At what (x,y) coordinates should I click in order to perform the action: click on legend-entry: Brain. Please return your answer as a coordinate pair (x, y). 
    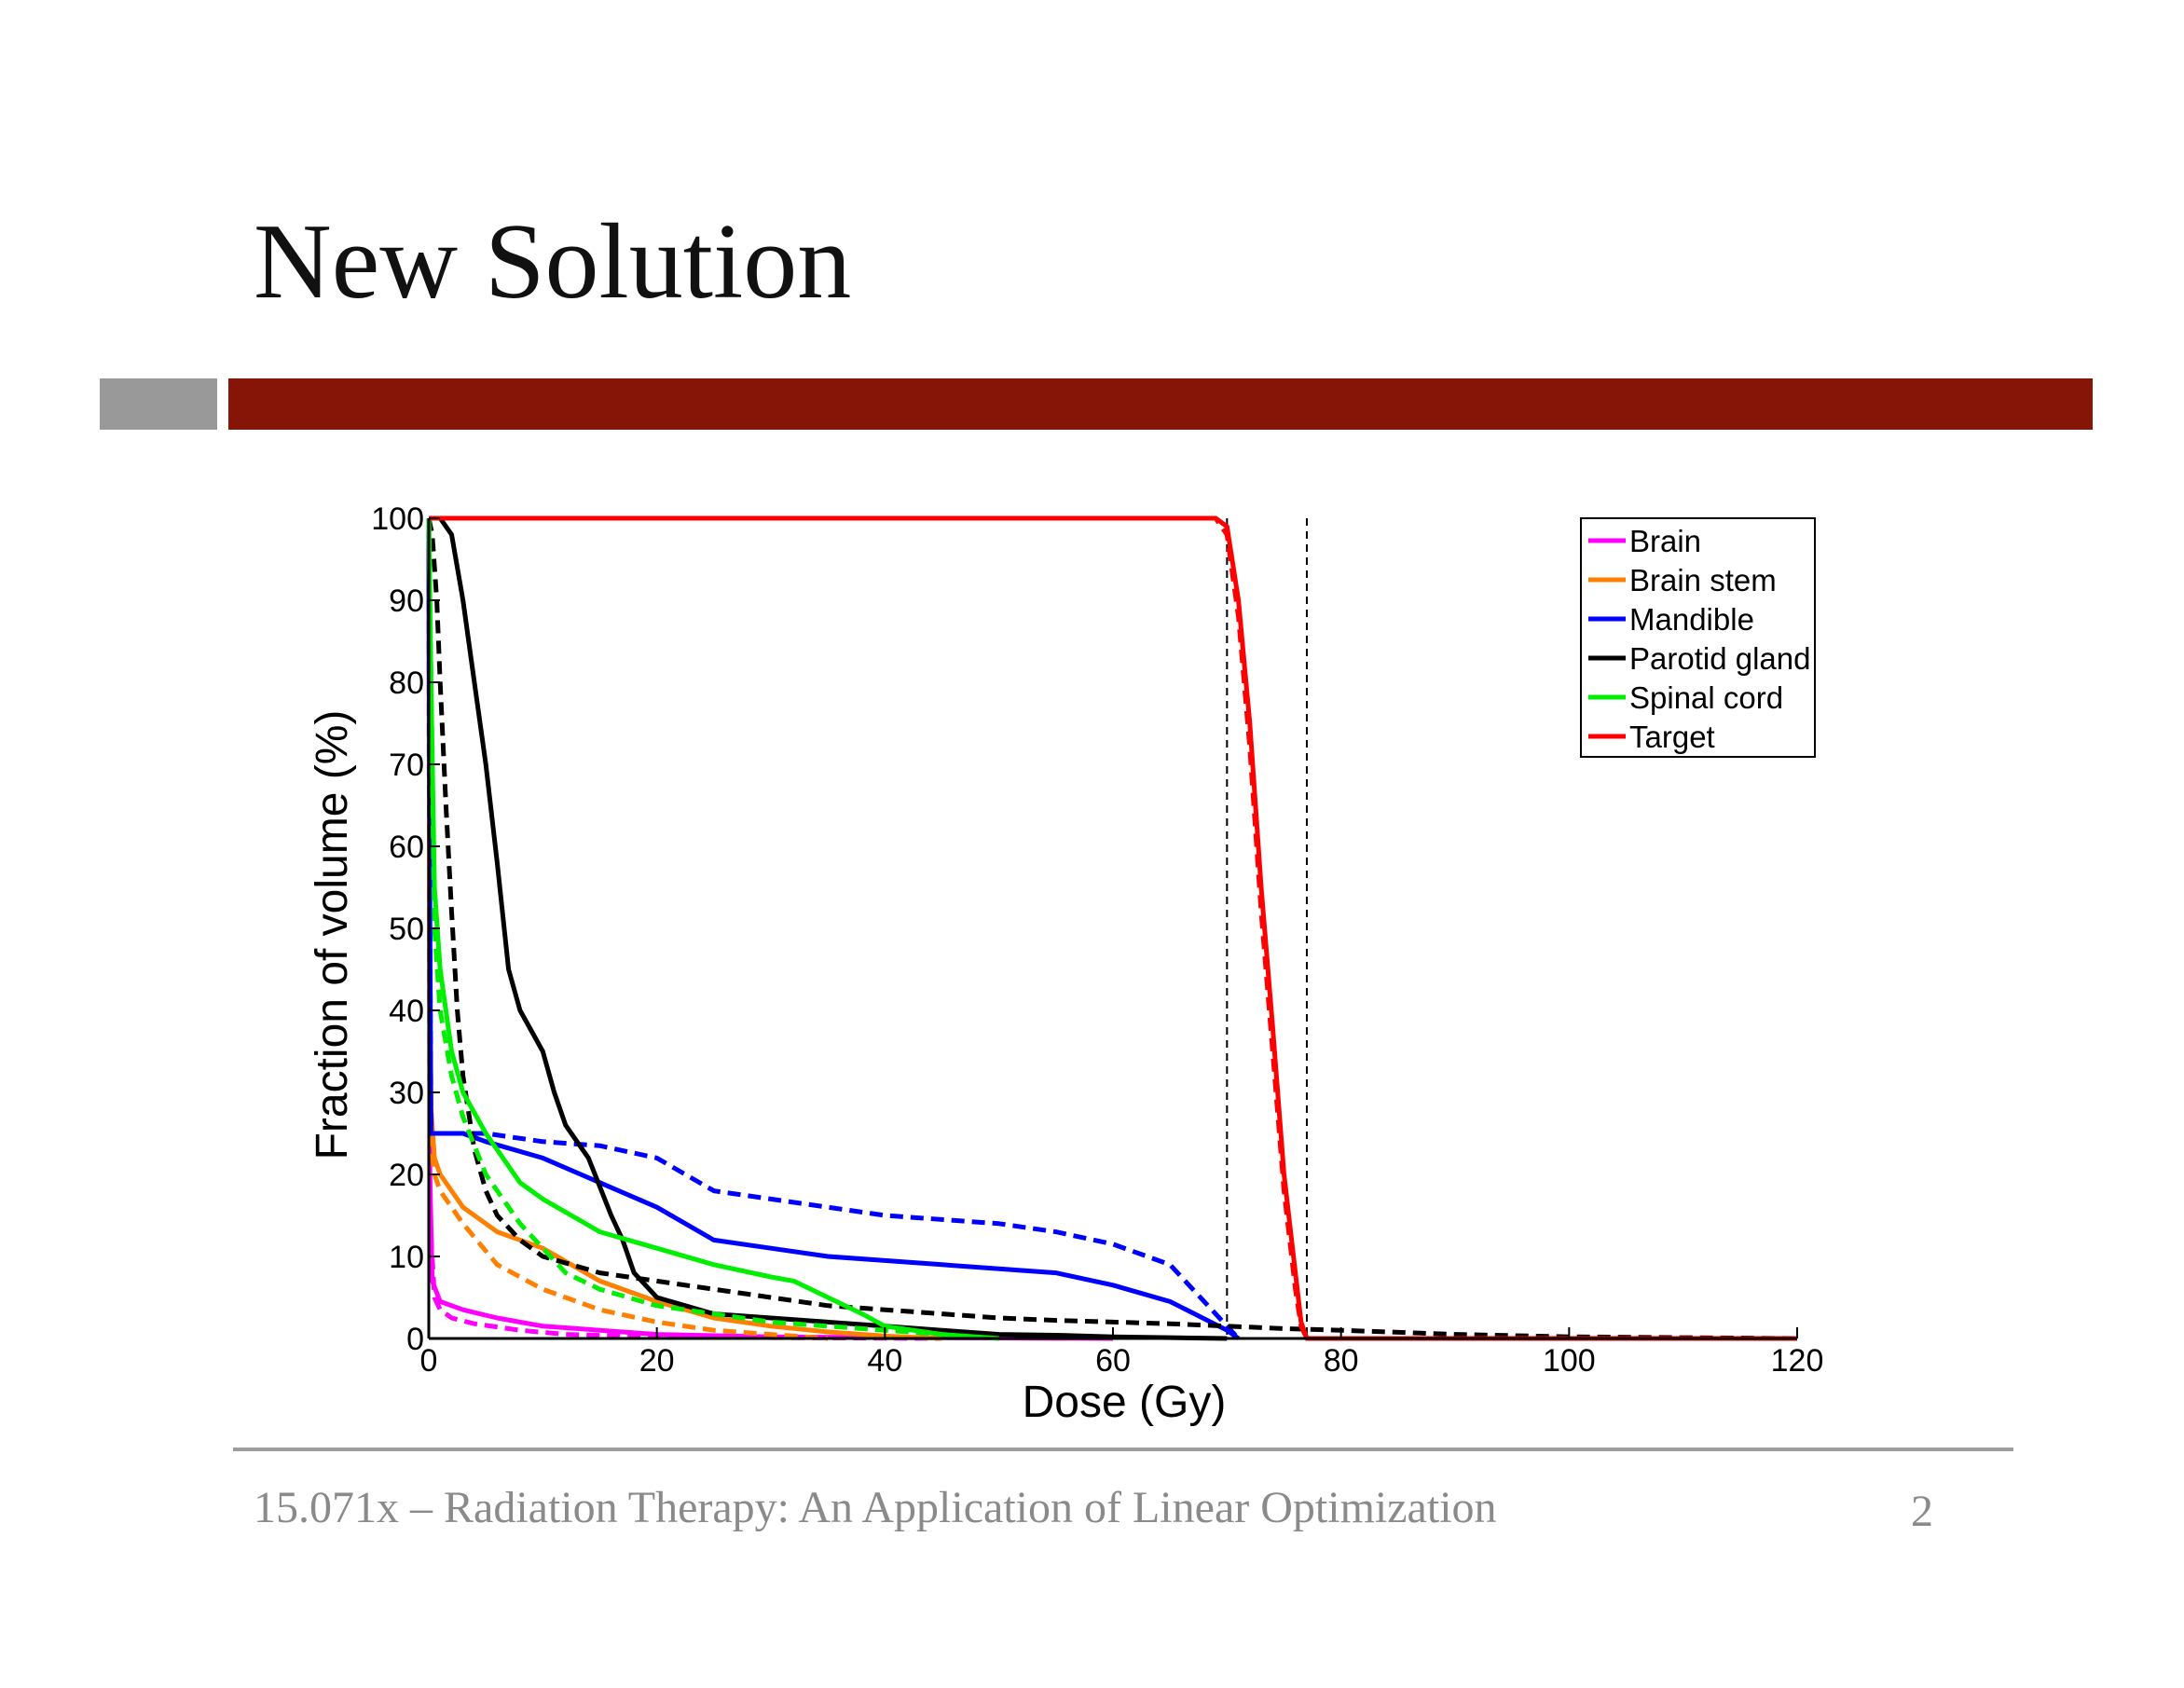
    Looking at the image, I should click on (1665, 541).